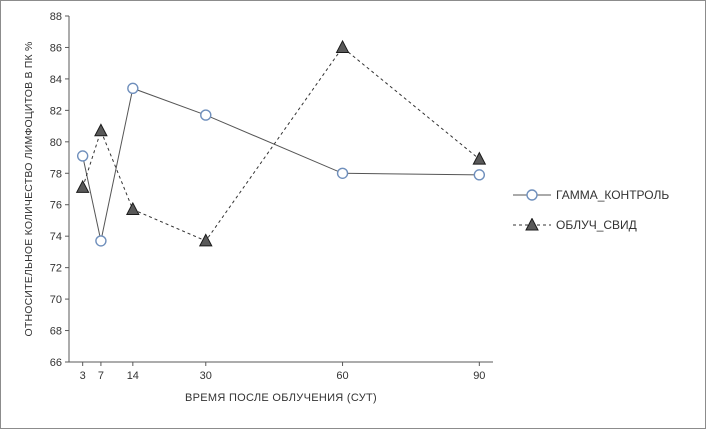 The width and height of the screenshot is (706, 429). I want to click on circle-marker-icon, so click(532, 195).